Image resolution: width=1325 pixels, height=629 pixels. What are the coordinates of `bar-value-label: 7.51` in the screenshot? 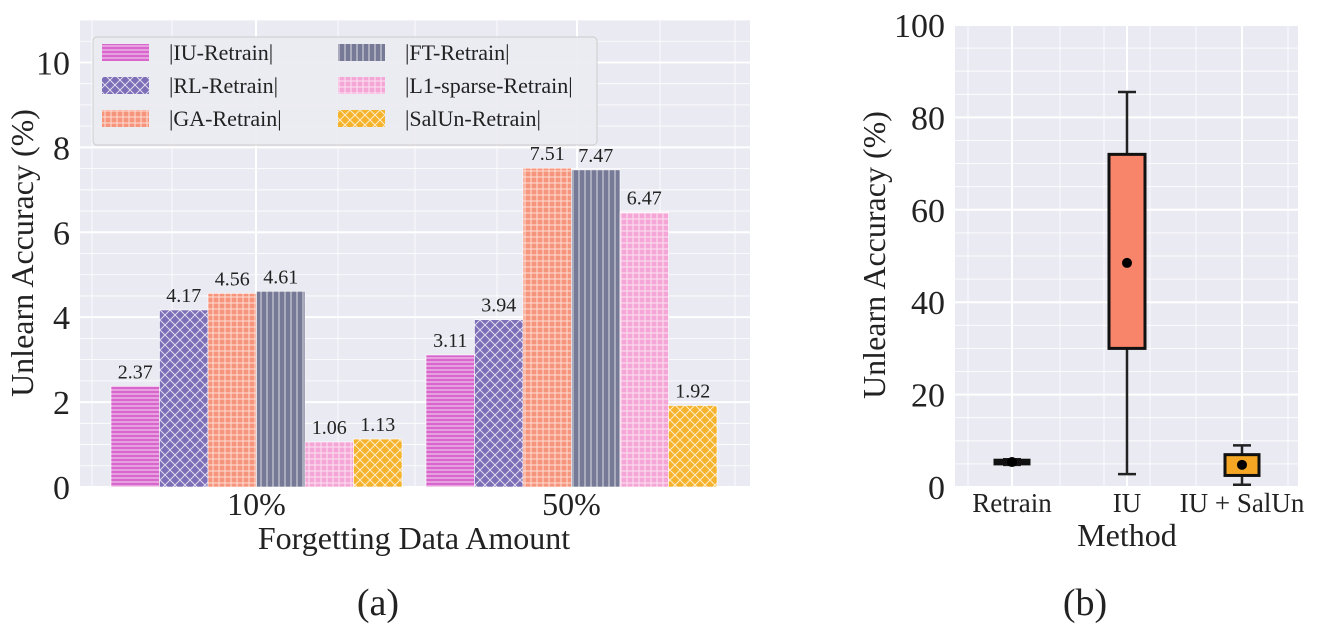 It's located at (547, 154).